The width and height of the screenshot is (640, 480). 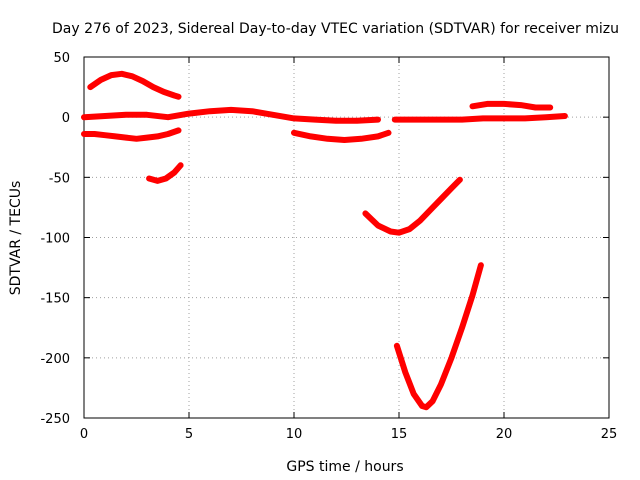 What do you see at coordinates (16, 238) in the screenshot?
I see `y-axis-label: SDTVAR / TECUs` at bounding box center [16, 238].